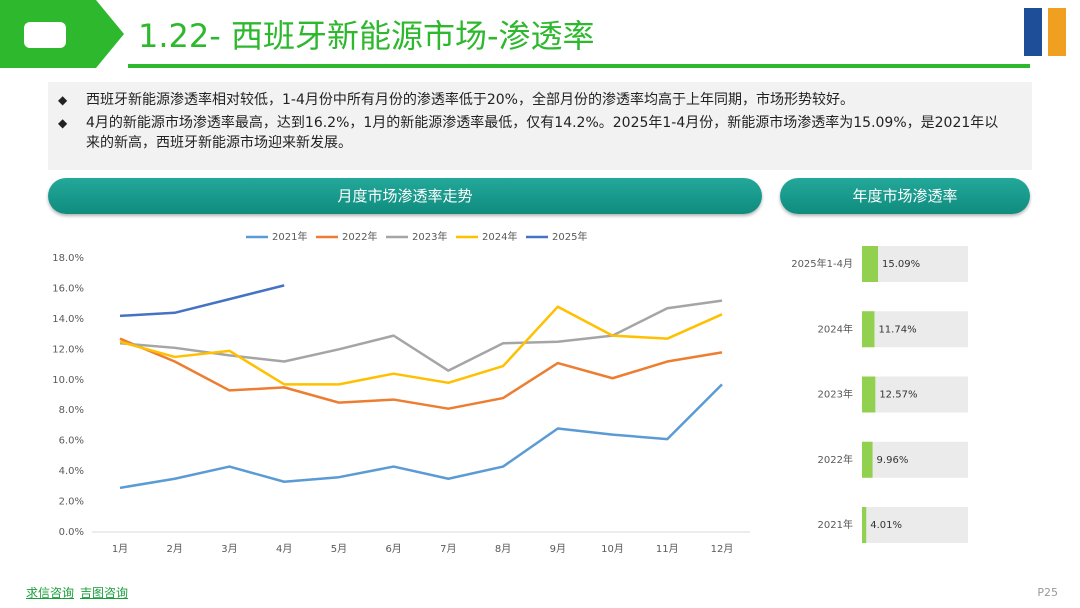 This screenshot has width=1080, height=608. Describe the element at coordinates (835, 524) in the screenshot. I see `category-label: 2021年` at that location.